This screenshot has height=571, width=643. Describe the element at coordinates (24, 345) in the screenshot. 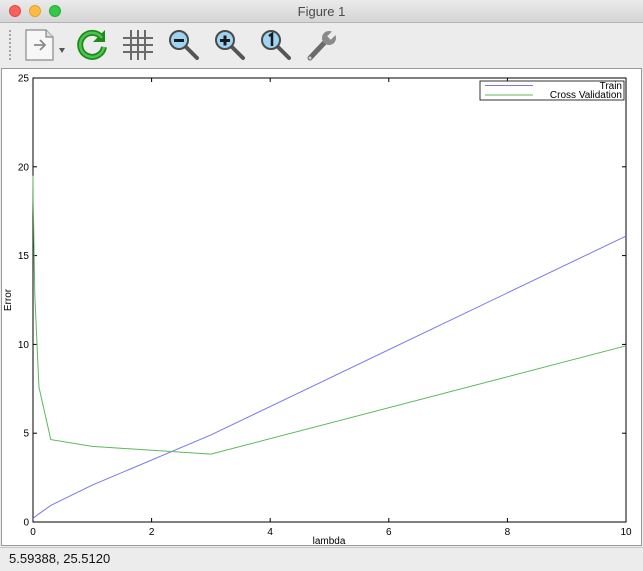

I see `y-tick-label: 10` at that location.